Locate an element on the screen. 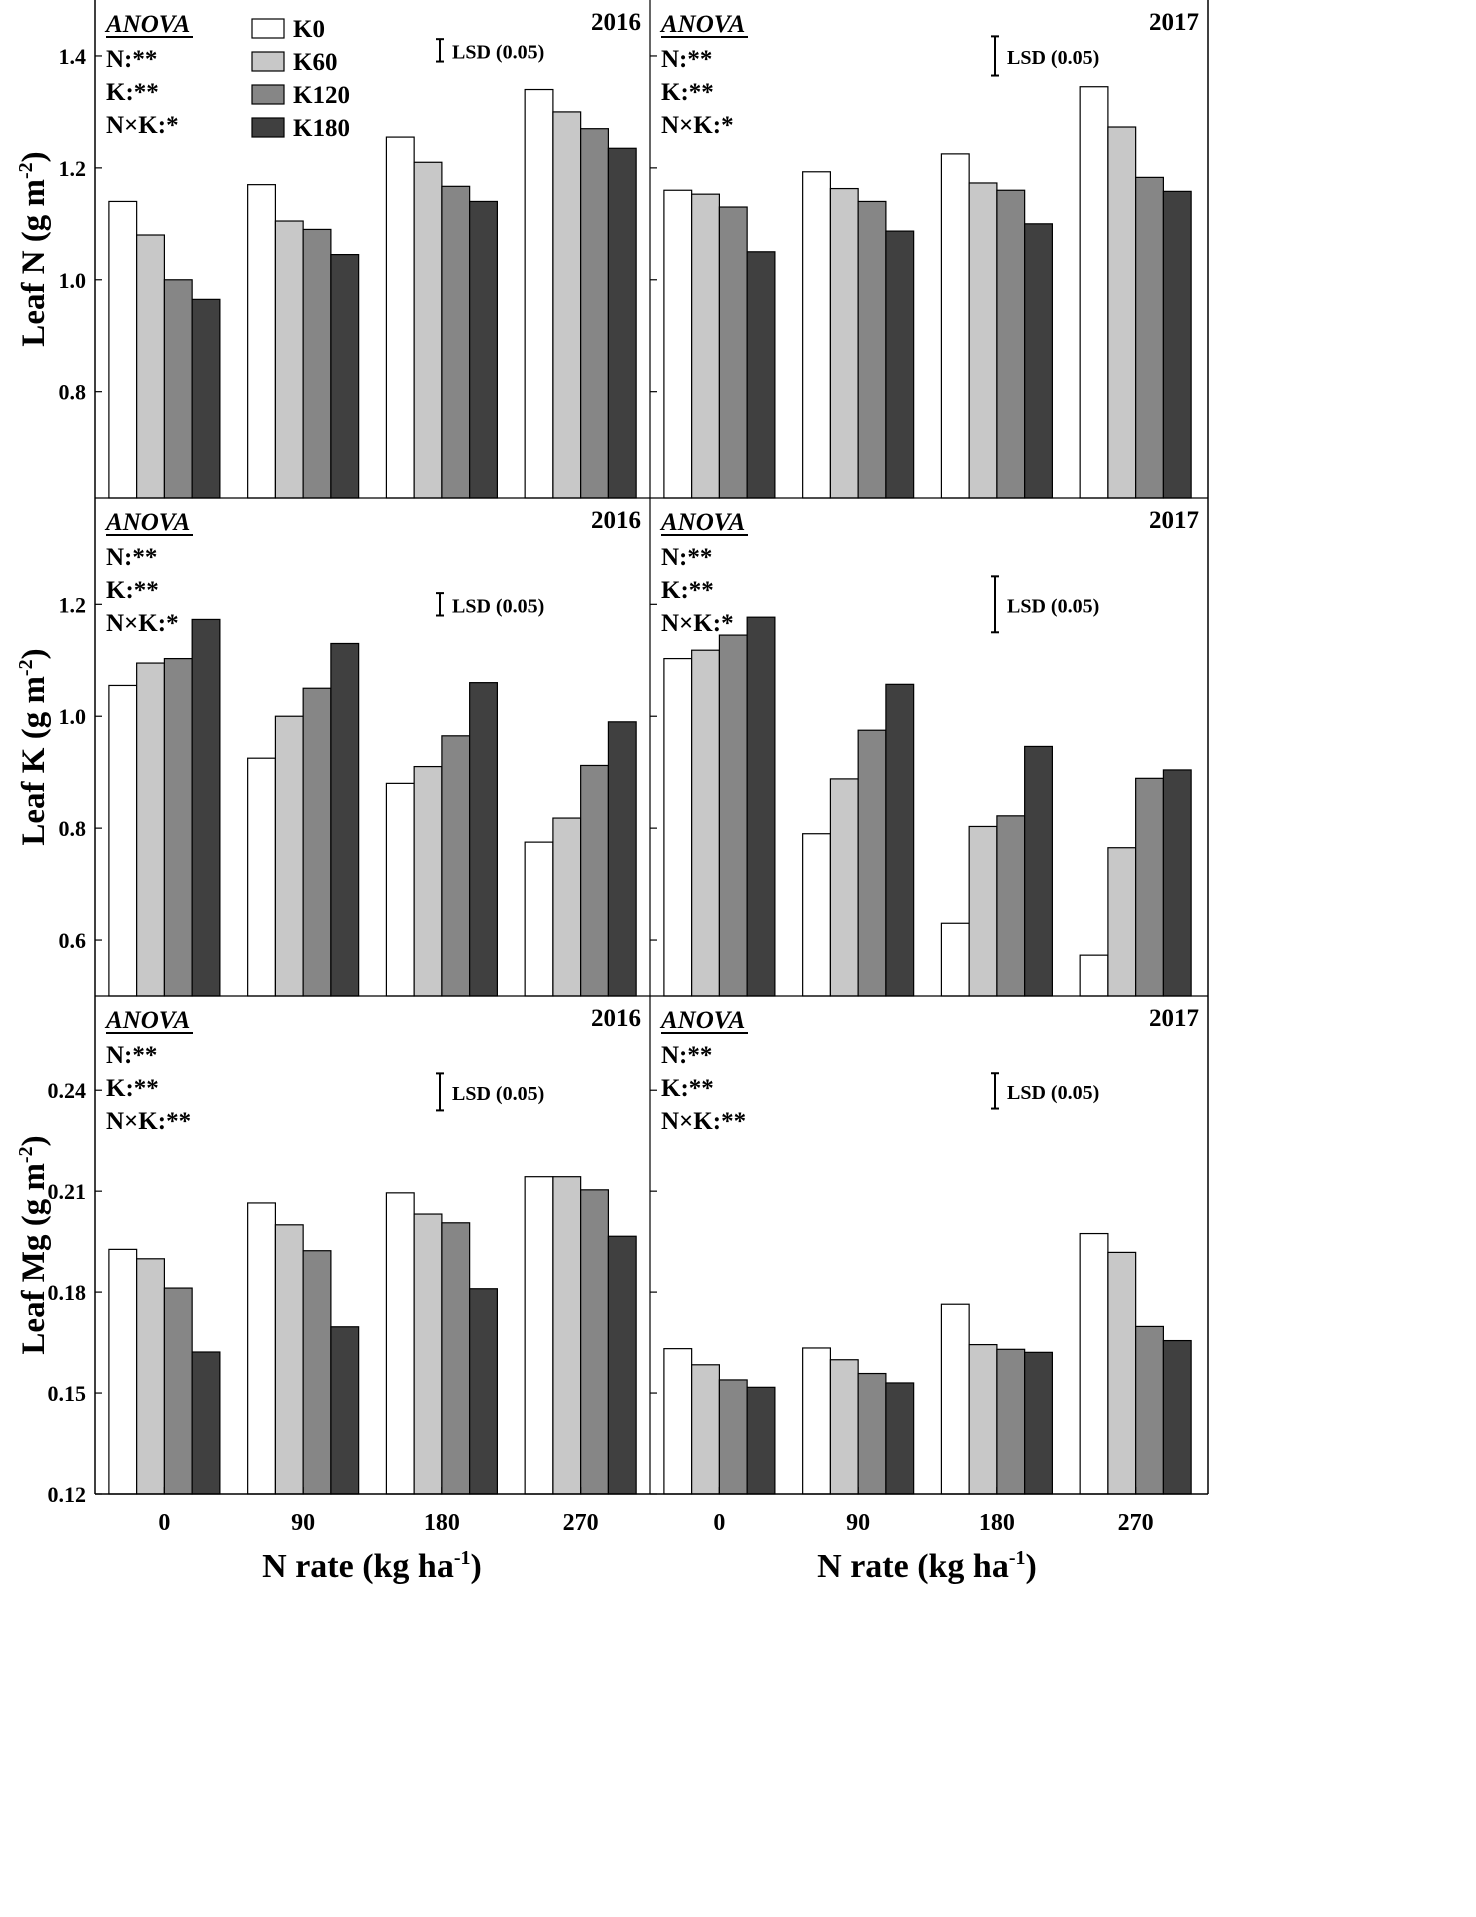 The image size is (1476, 1917). x-tick-label: 90 is located at coordinates (303, 1523).